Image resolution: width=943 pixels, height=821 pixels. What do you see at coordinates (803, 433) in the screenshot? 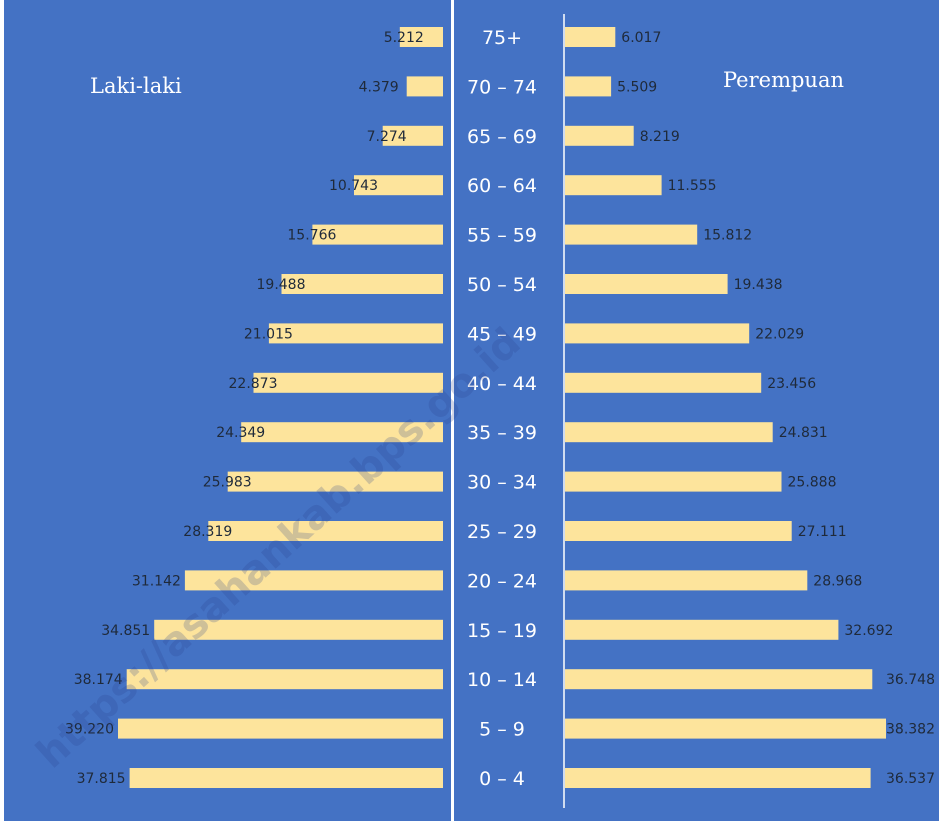
I see `female-value-label: 24.831` at bounding box center [803, 433].